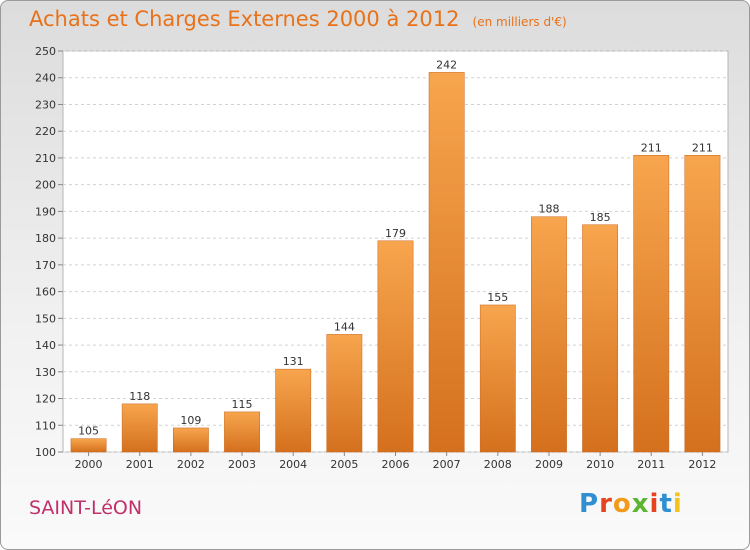 The image size is (750, 550). Describe the element at coordinates (45, 158) in the screenshot. I see `y-tick-label: 210` at that location.